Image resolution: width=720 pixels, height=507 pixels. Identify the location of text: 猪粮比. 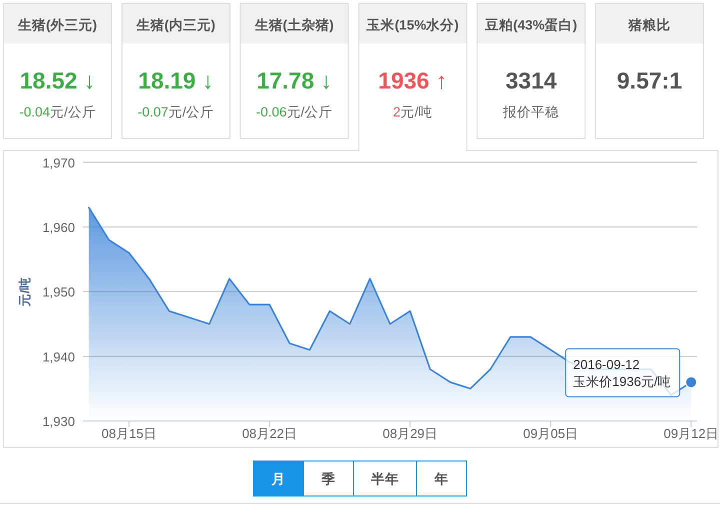
(649, 25).